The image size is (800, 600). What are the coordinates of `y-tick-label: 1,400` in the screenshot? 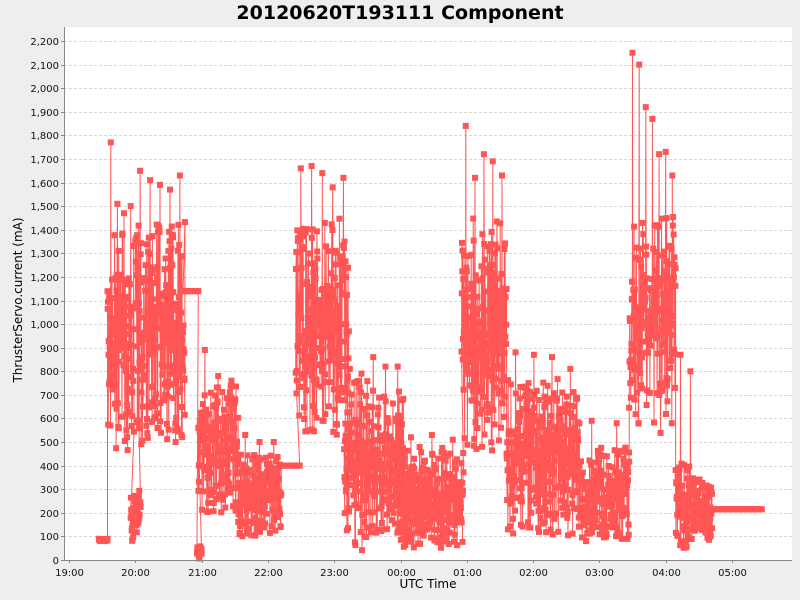 It's located at (44, 231).